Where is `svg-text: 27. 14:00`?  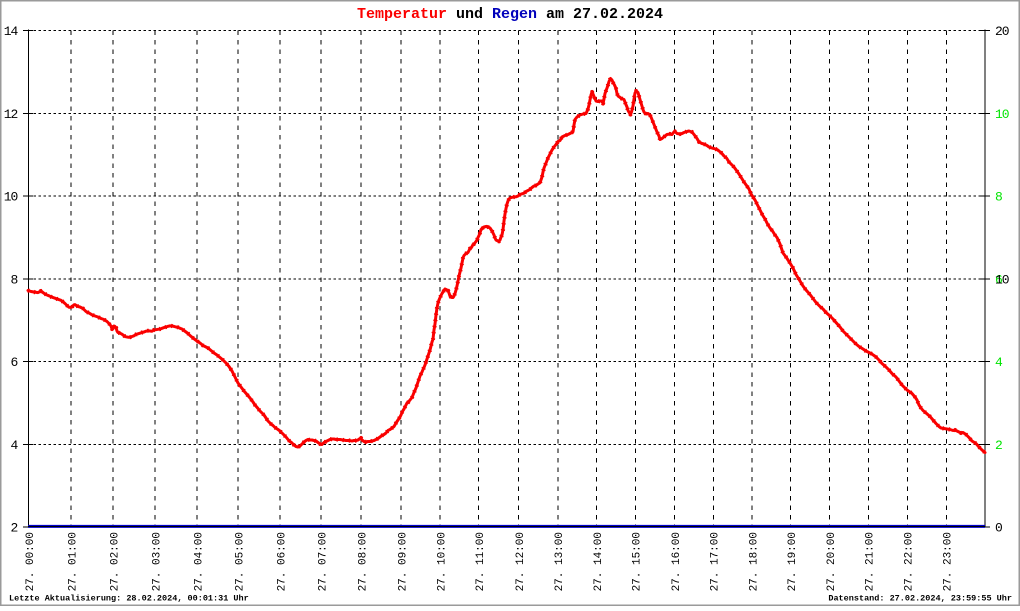
svg-text: 27. 14:00 is located at coordinates (599, 561).